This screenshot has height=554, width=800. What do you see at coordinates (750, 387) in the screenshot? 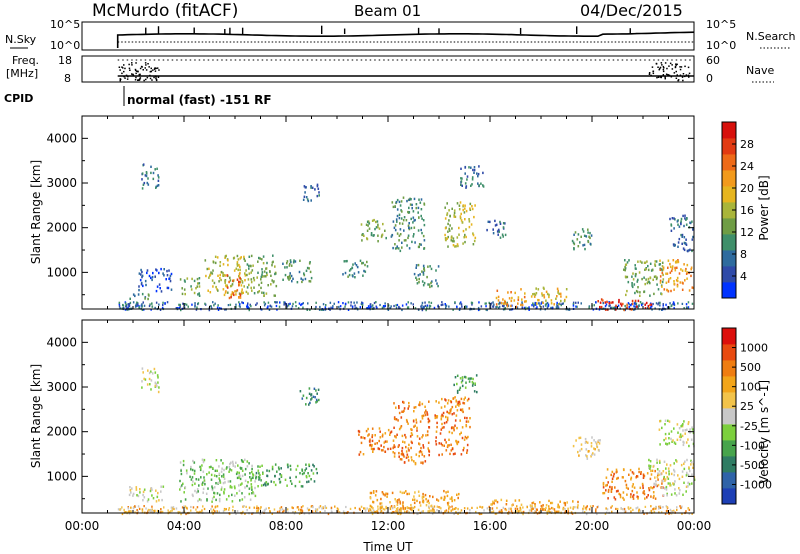
I see `colorbar-tick-label: 100` at bounding box center [750, 387].